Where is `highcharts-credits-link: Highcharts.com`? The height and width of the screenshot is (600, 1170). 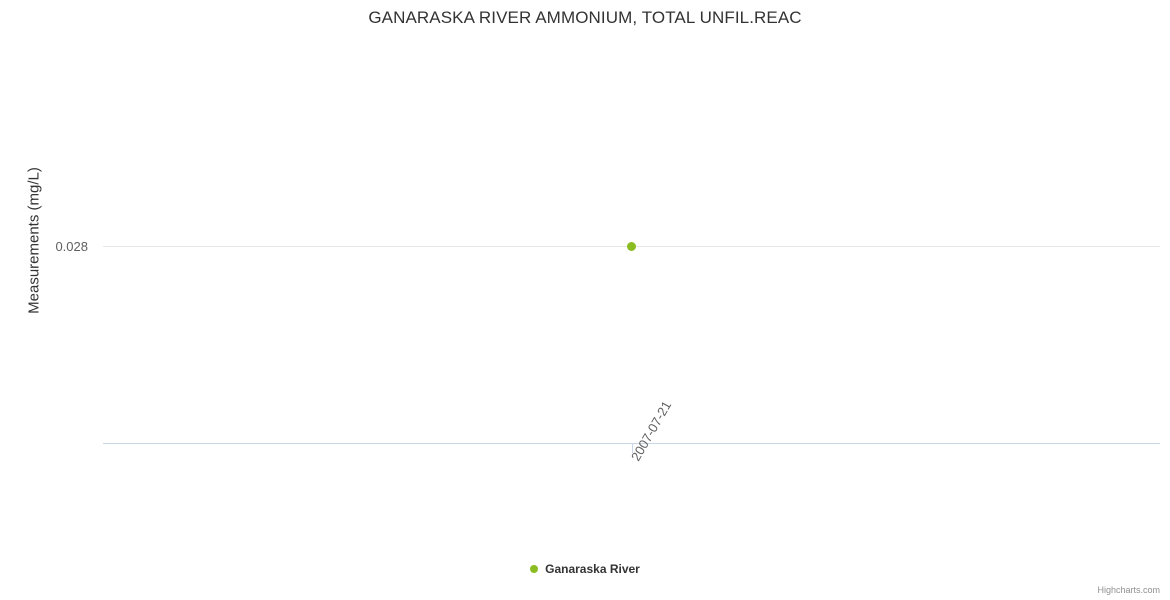
highcharts-credits-link: Highcharts.com is located at coordinates (1128, 590).